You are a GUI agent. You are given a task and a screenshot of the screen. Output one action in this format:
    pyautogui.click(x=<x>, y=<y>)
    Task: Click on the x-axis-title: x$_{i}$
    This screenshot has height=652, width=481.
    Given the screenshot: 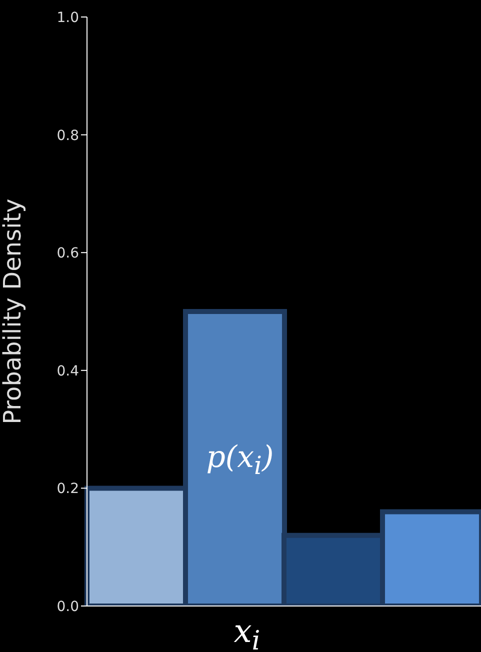 What is the action you would take?
    pyautogui.click(x=247, y=632)
    